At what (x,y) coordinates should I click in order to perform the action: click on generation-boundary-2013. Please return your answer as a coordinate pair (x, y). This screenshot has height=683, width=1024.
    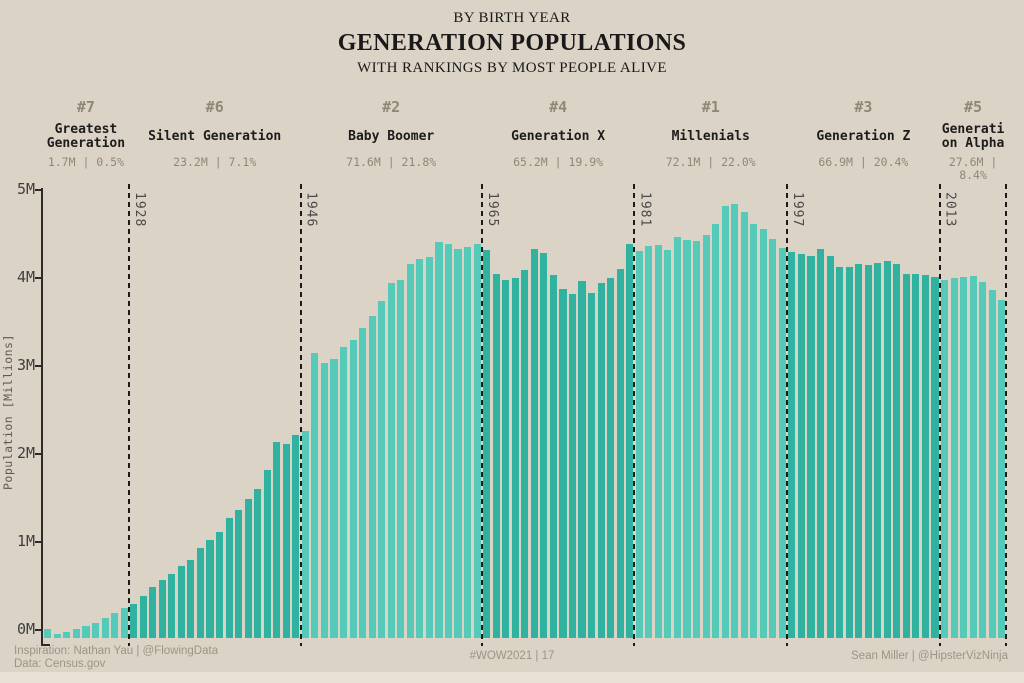
    Looking at the image, I should click on (939, 415).